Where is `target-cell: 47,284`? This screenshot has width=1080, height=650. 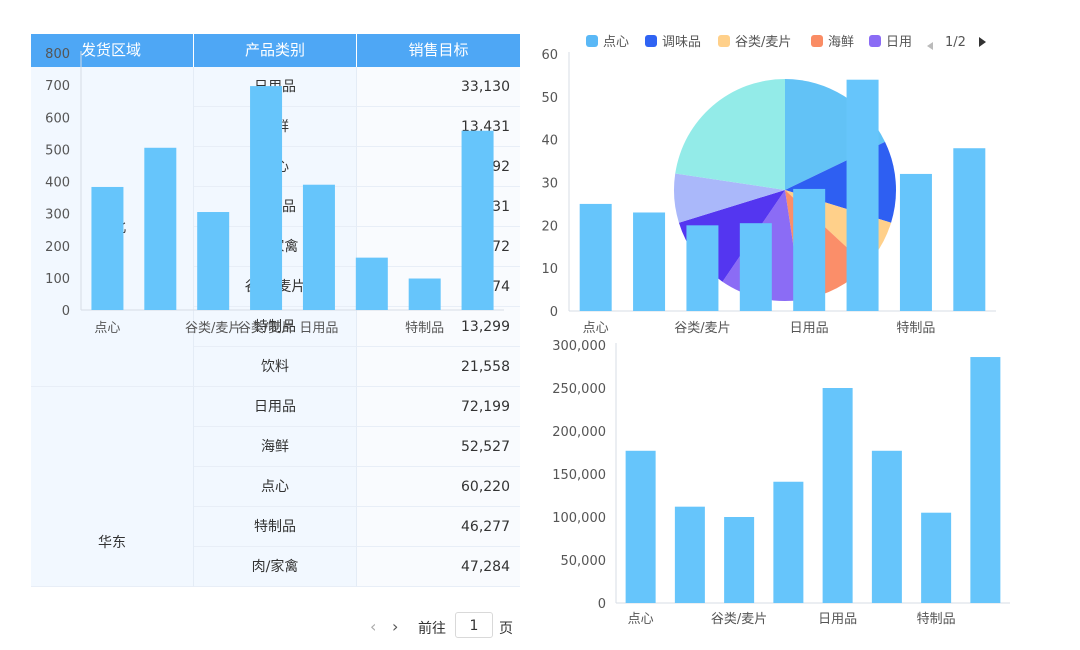
target-cell: 47,284 is located at coordinates (438, 567).